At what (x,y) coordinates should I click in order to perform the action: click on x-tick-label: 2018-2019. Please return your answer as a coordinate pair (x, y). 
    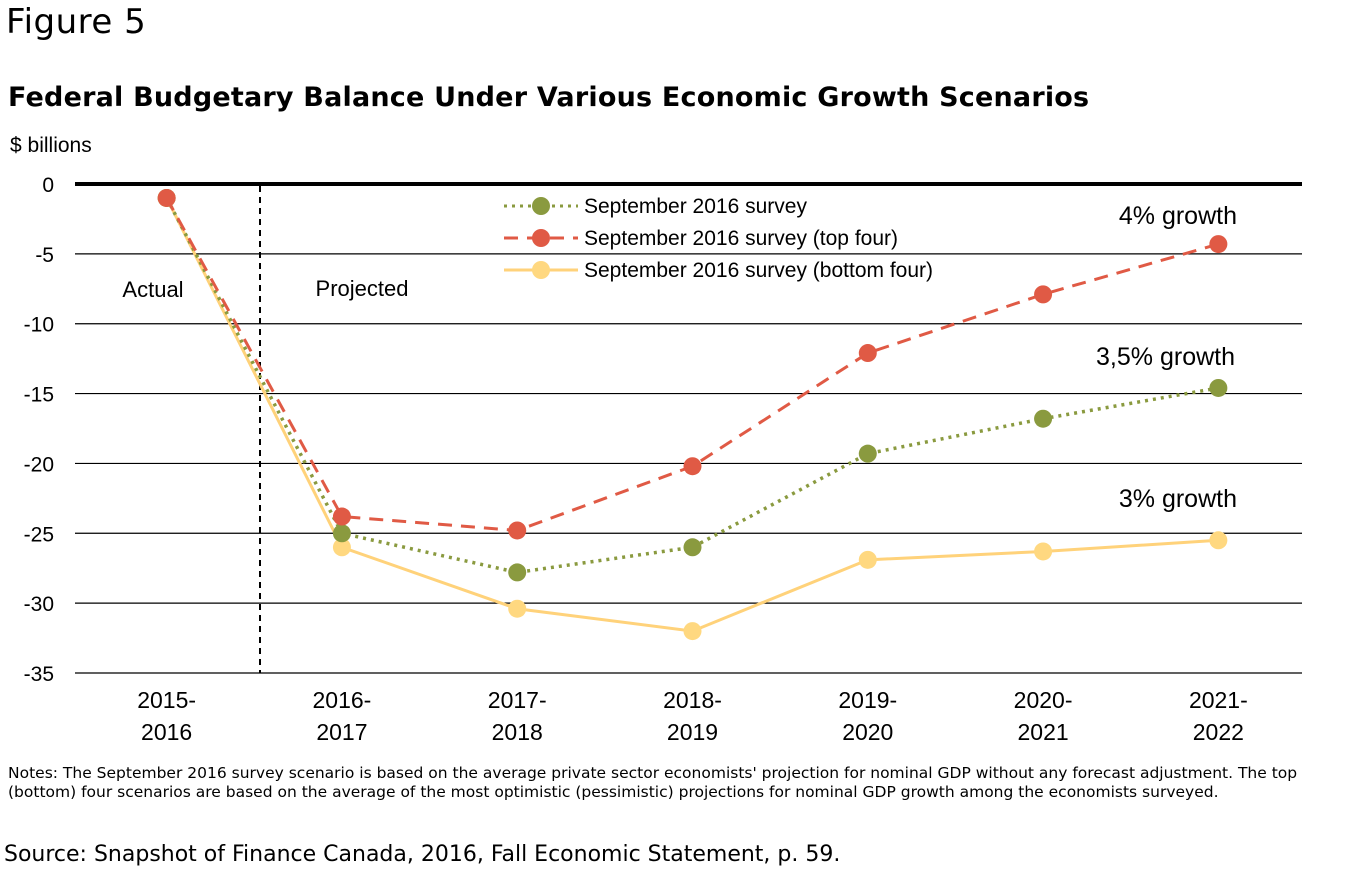
    Looking at the image, I should click on (692, 716).